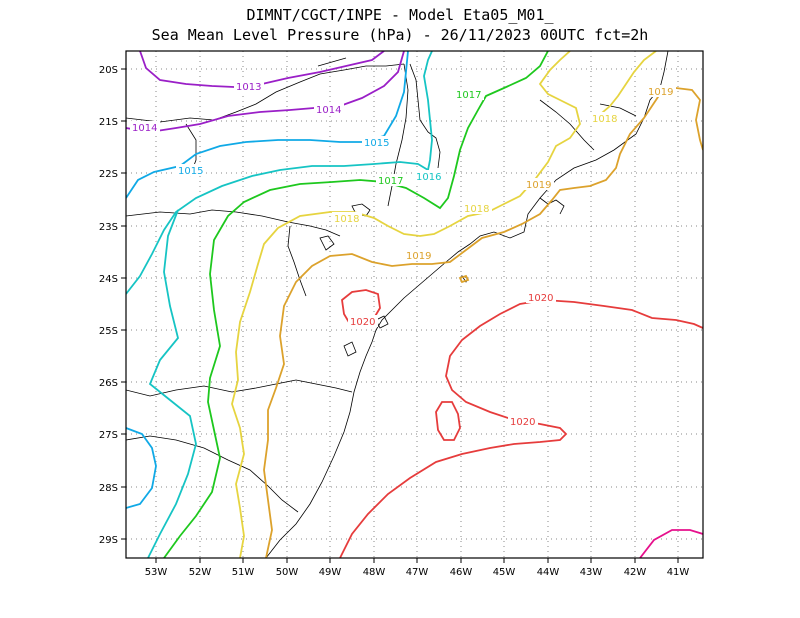 Image resolution: width=800 pixels, height=618 pixels. What do you see at coordinates (108, 383) in the screenshot?
I see `lat-label: 26S` at bounding box center [108, 383].